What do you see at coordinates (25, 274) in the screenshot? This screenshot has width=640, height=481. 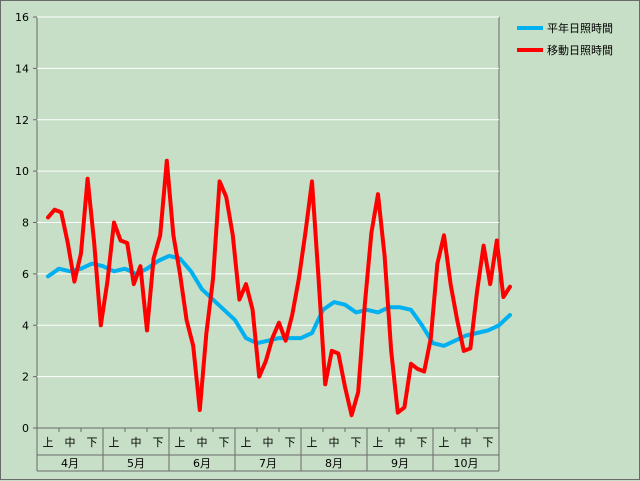 I see `y-tick-label: 6` at bounding box center [25, 274].